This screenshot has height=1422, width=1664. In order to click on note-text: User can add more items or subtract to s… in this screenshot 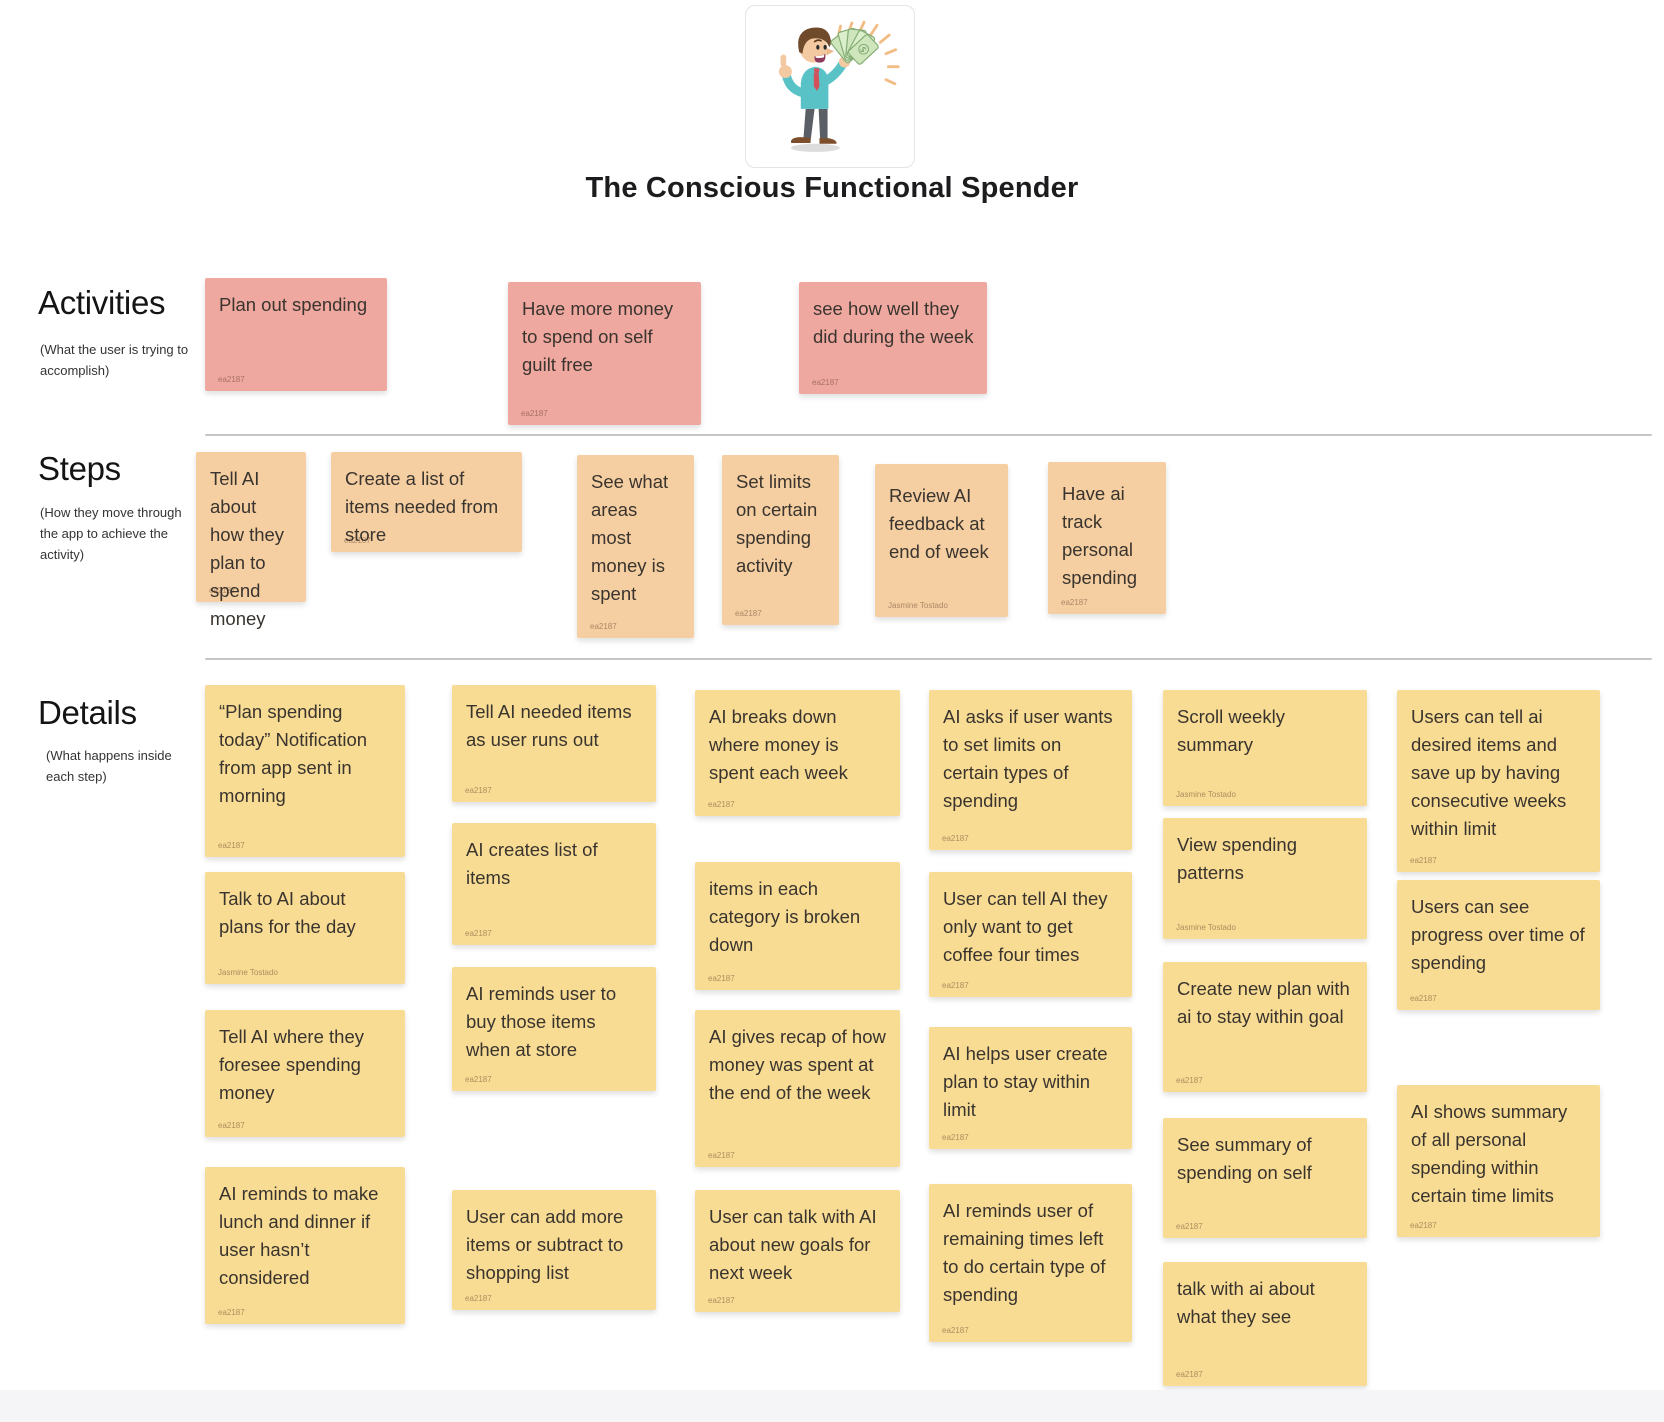, I will do `click(545, 1244)`.